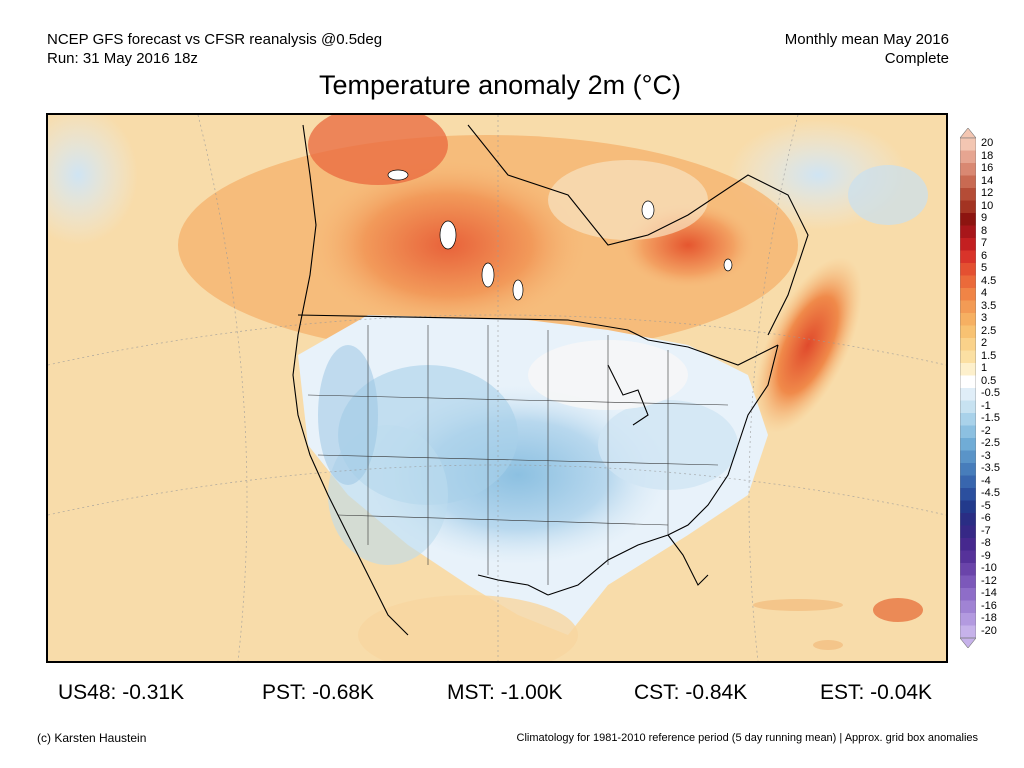 This screenshot has height=768, width=1024. I want to click on colorbar-tick-label: 9, so click(984, 218).